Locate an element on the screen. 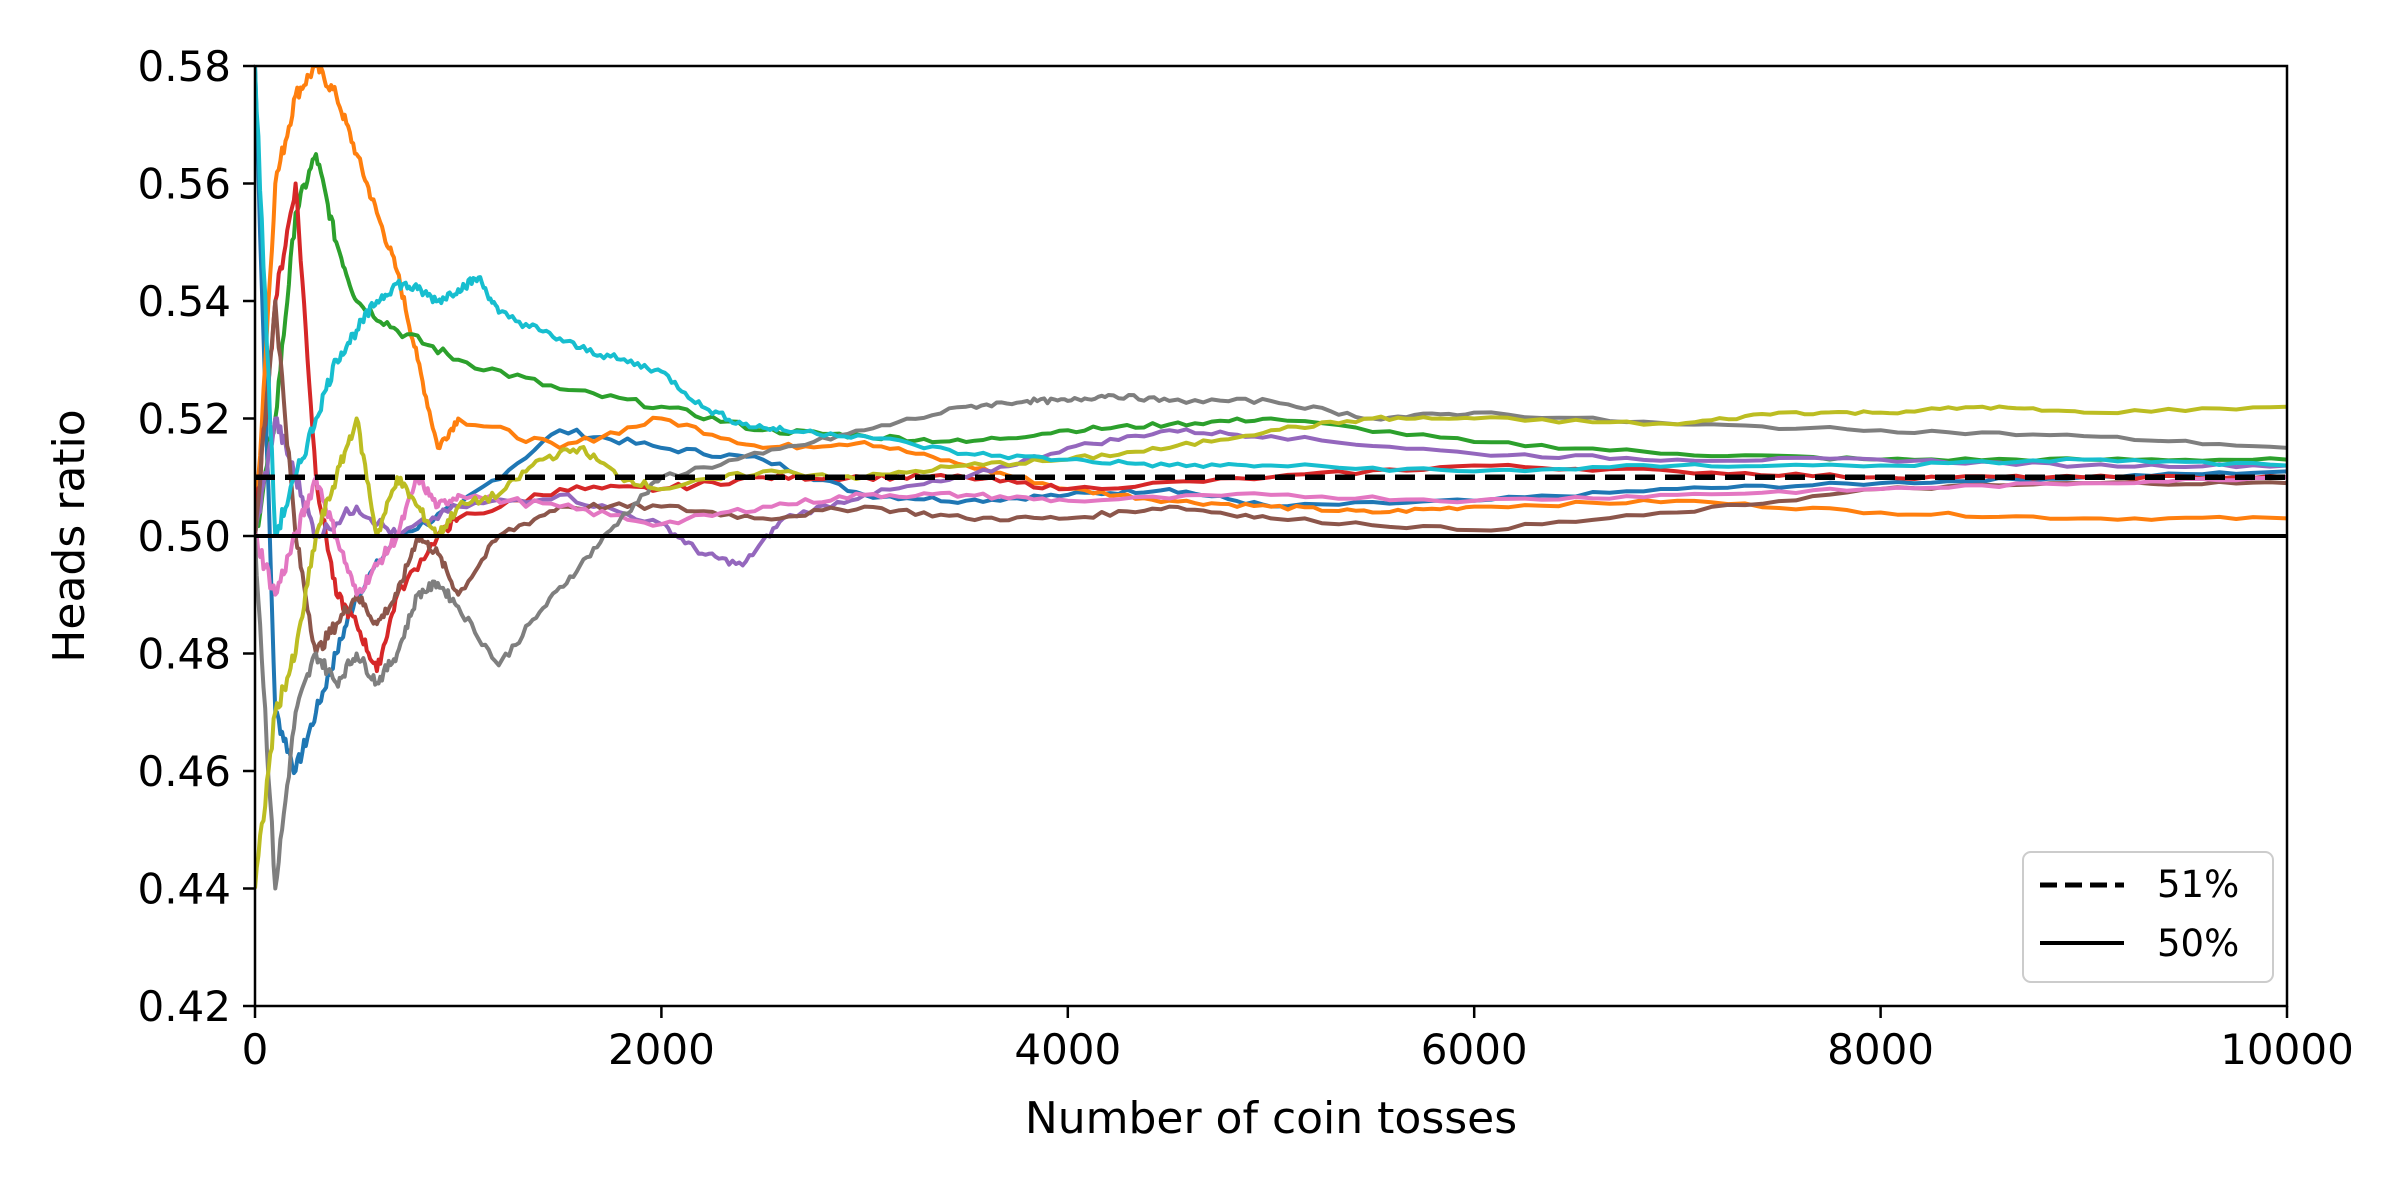  y-axis-label: Heads ratio is located at coordinates (69, 535).